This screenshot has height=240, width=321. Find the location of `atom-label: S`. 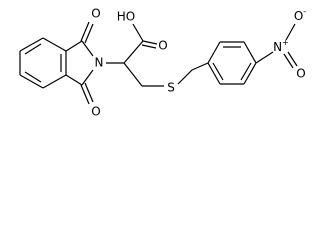

atom-label: S is located at coordinates (171, 88).